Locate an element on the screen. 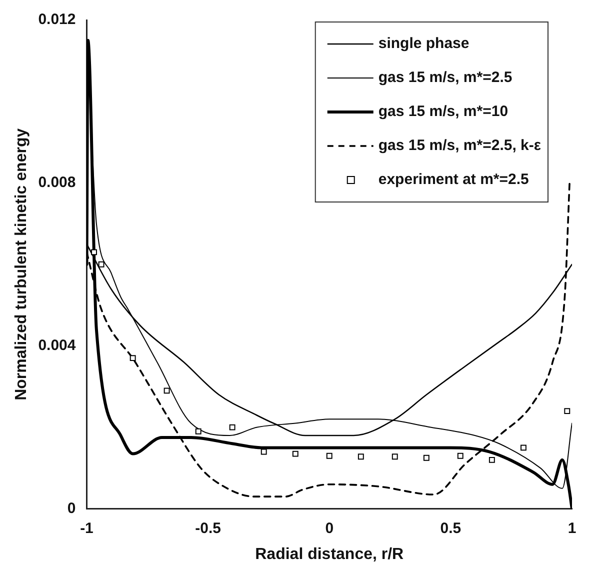 The height and width of the screenshot is (576, 592). x-tick-label: 0.5 is located at coordinates (451, 528).